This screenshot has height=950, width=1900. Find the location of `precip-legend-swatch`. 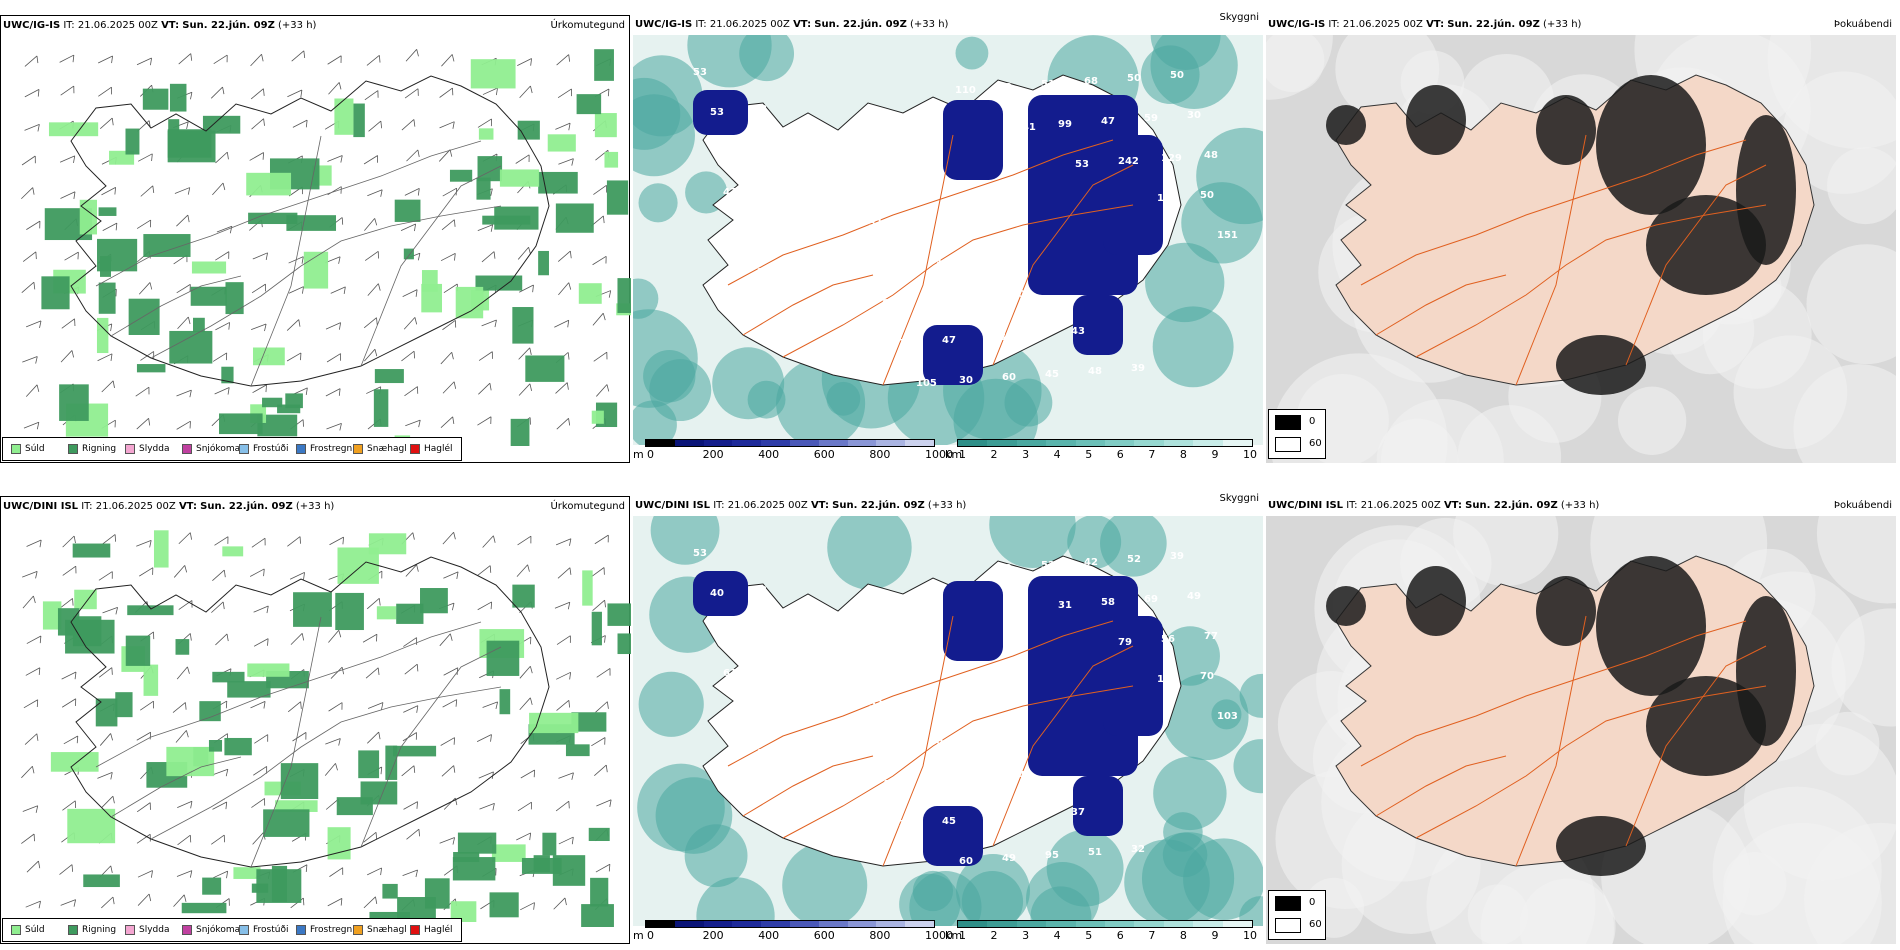

precip-legend-swatch is located at coordinates (130, 930).